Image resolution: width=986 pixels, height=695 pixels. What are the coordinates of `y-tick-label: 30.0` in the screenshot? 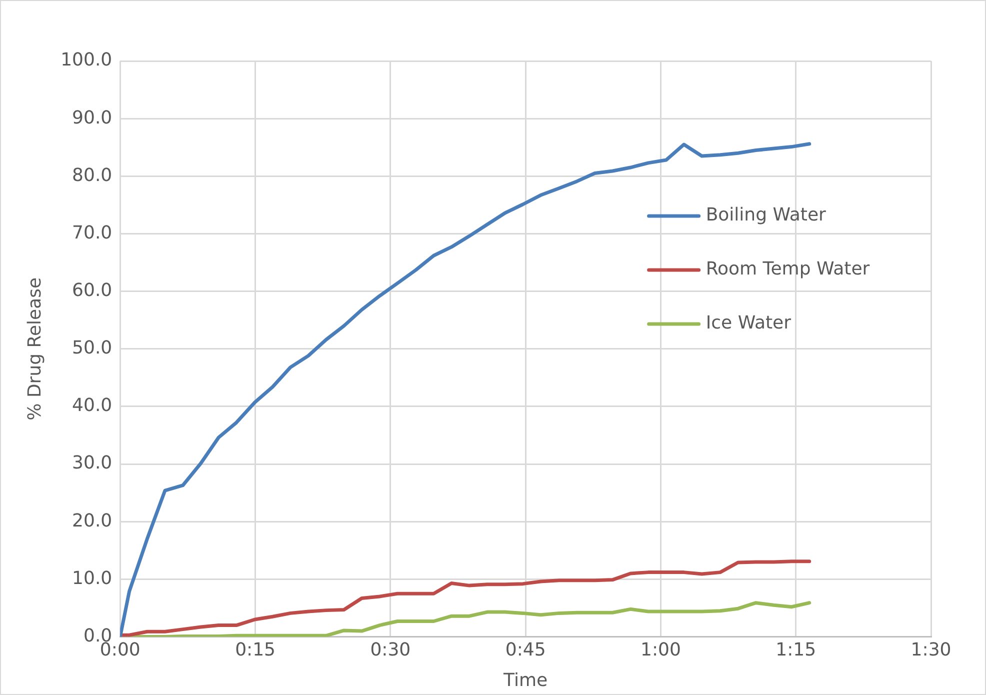 It's located at (92, 463).